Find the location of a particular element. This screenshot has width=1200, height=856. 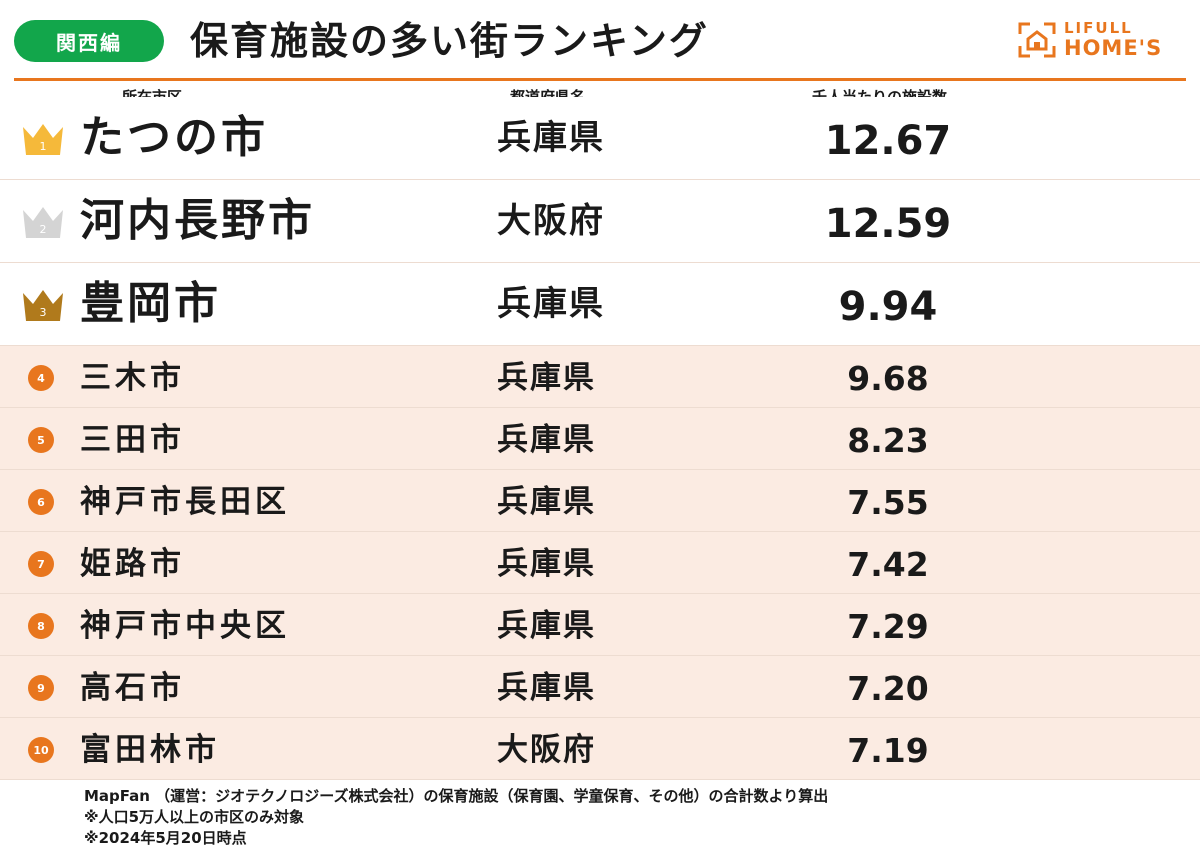

city-name: 豊岡市 is located at coordinates (150, 303).